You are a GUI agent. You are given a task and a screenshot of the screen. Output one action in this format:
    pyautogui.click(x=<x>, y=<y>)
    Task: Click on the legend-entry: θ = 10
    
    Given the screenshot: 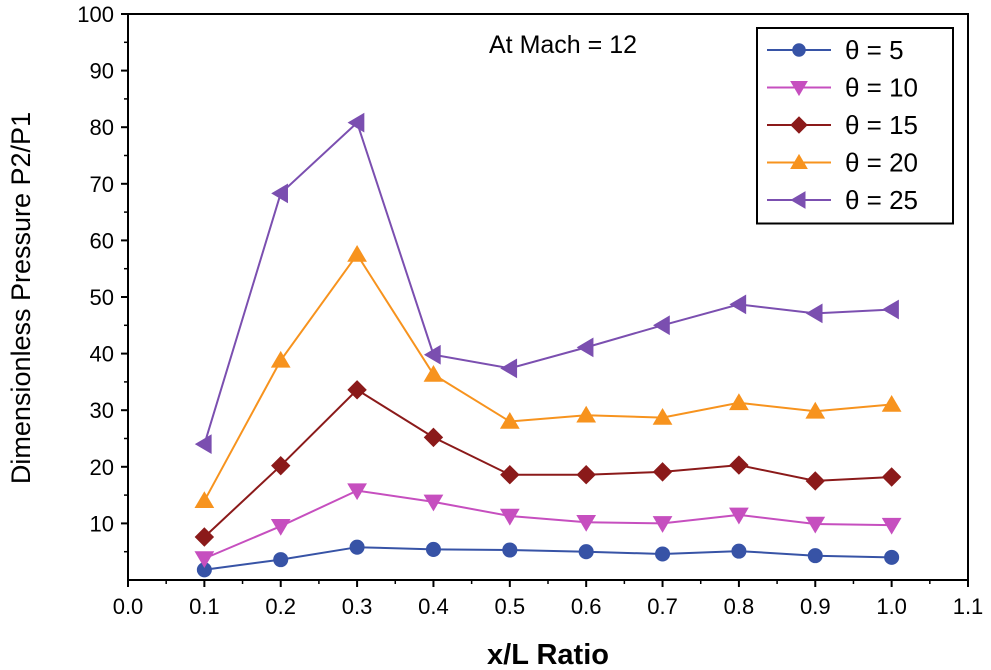 What is the action you would take?
    pyautogui.click(x=842, y=88)
    